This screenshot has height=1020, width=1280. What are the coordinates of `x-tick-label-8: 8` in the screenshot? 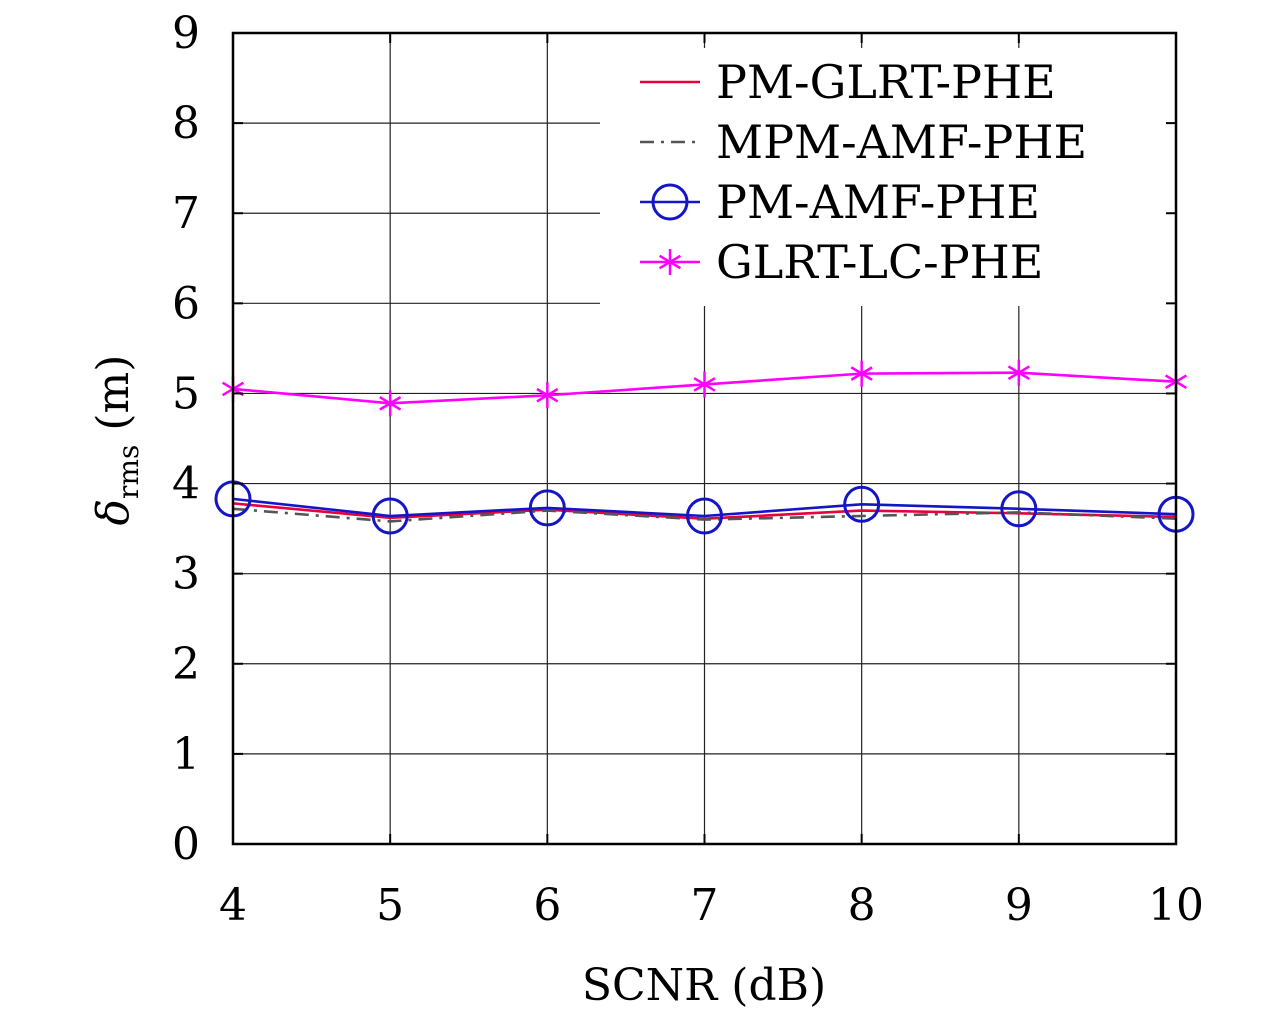 It's located at (862, 905).